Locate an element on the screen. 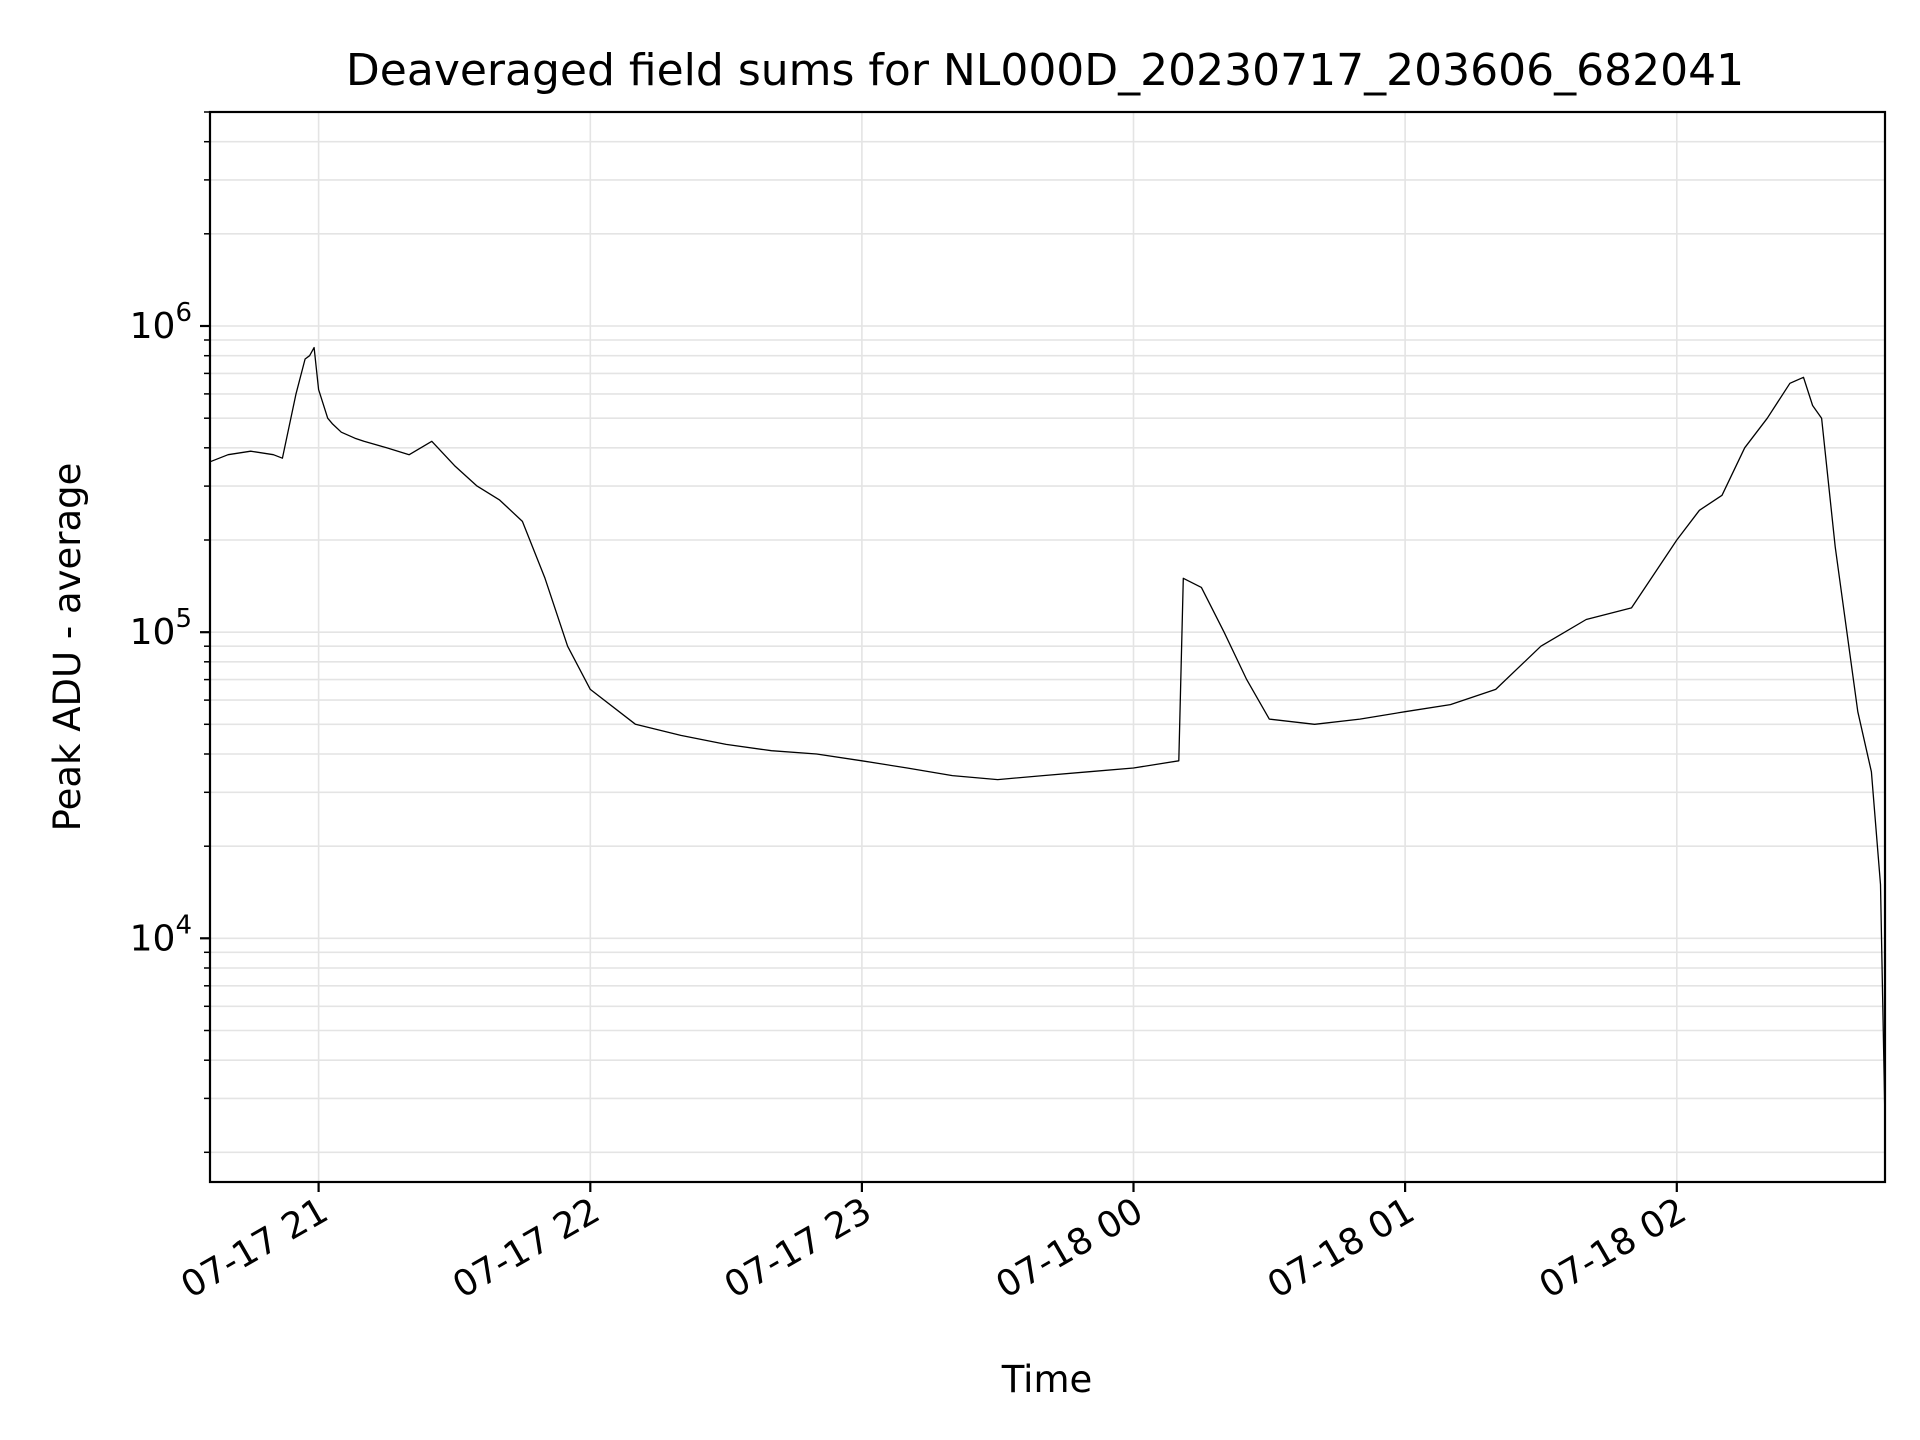  x-tick-label: 07-17 22 is located at coordinates (526, 1248).